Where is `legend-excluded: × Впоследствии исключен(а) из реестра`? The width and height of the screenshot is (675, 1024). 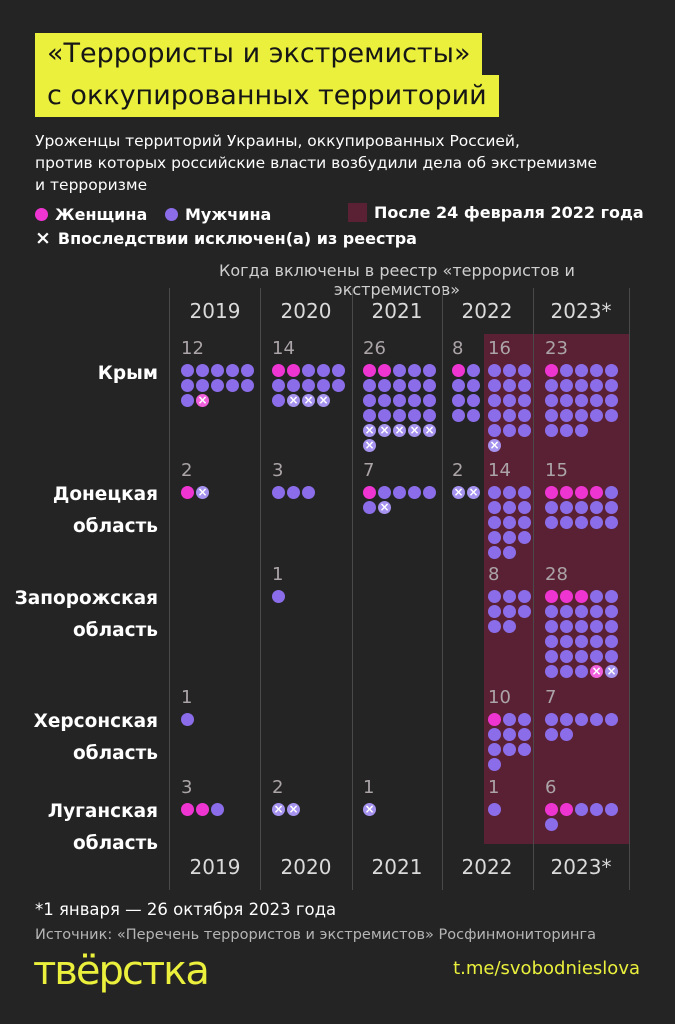 legend-excluded: × Впоследствии исключен(а) из реестра is located at coordinates (226, 239).